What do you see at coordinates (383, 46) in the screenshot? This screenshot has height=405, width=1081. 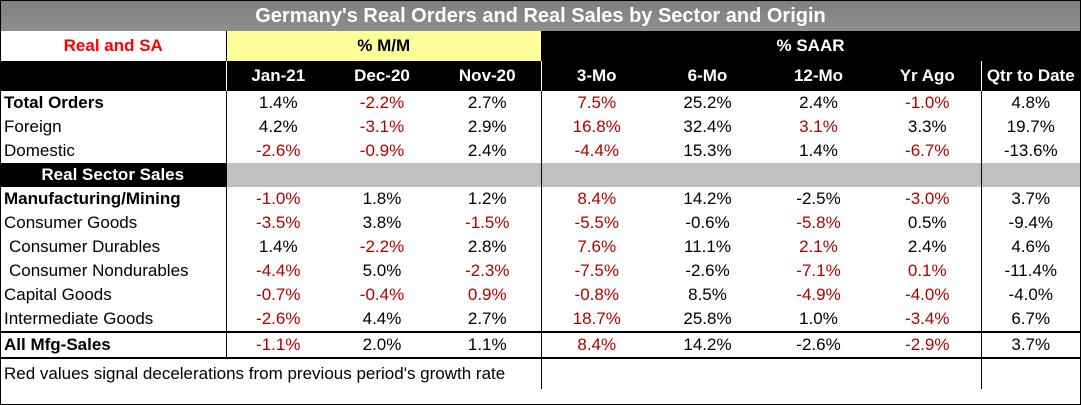 I see `mm-group-header: % M/M` at bounding box center [383, 46].